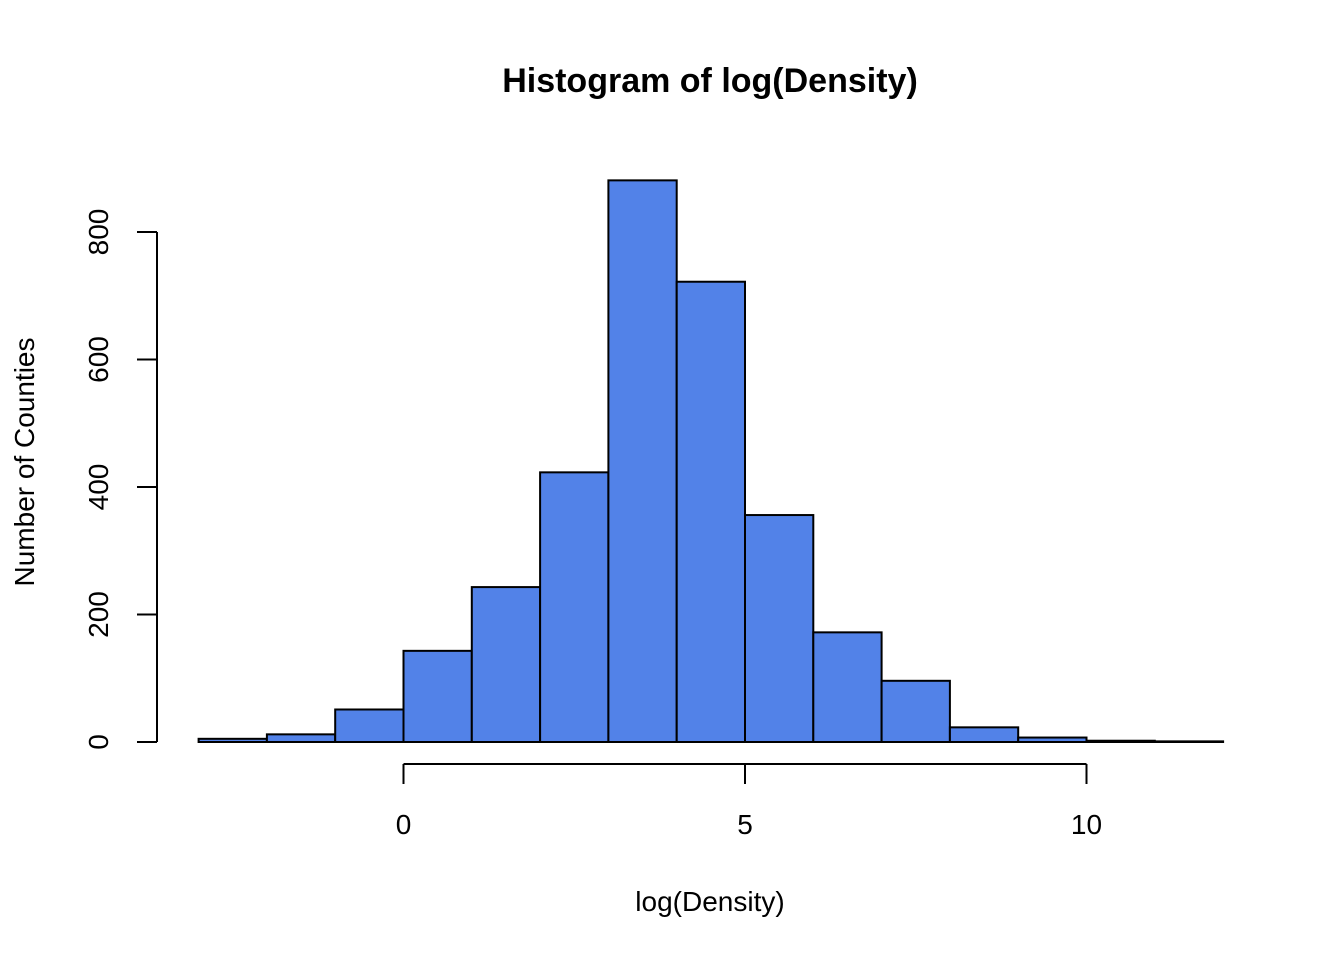 This screenshot has height=960, width=1344. Describe the element at coordinates (24, 461) in the screenshot. I see `y-axis-label: Number of Counties` at that location.